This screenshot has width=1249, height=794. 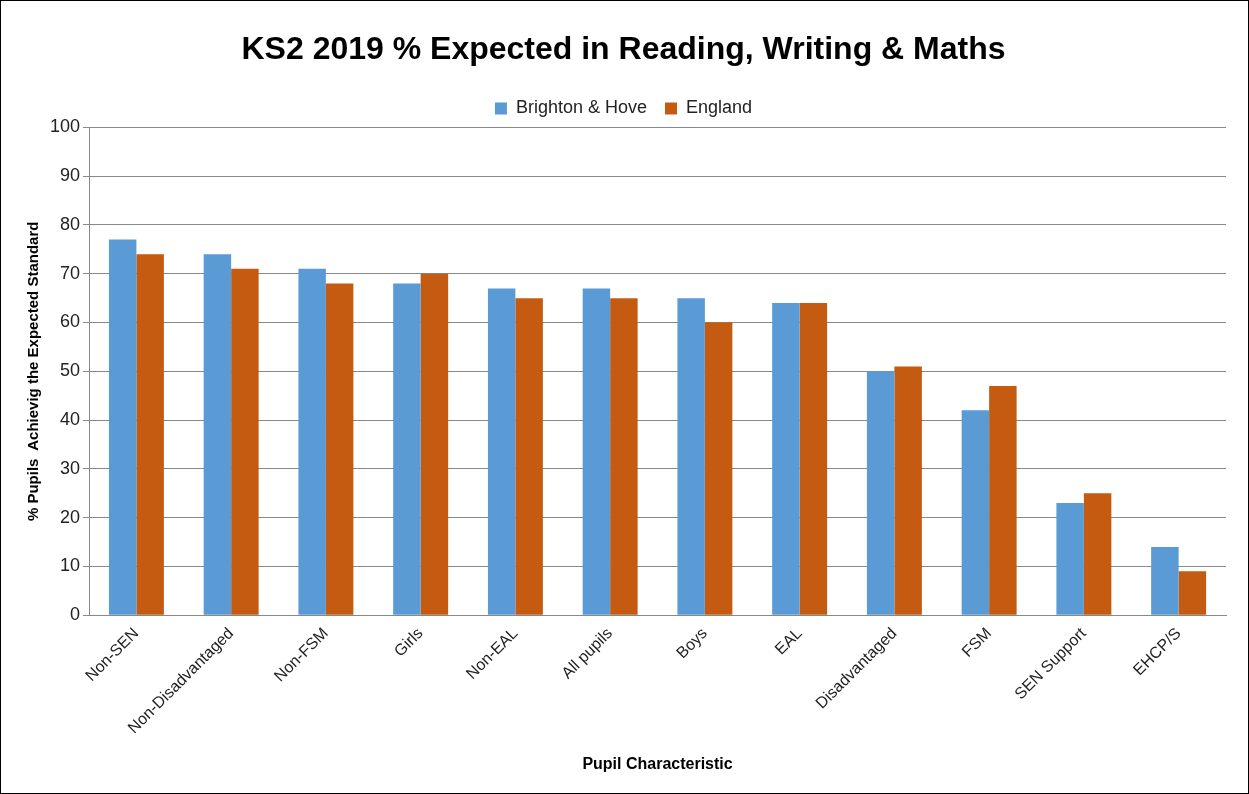 I want to click on y-tick-label: 100, so click(x=65, y=126).